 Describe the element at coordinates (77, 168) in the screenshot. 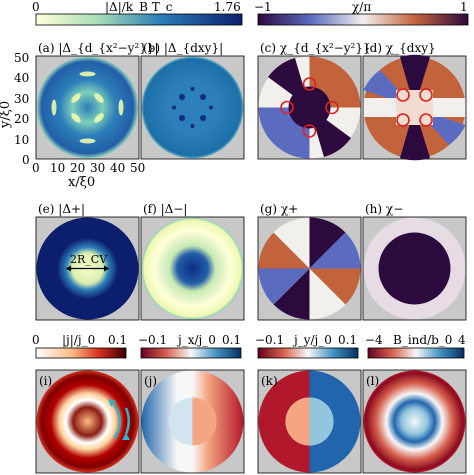

I see `x-tick-20: 20` at that location.